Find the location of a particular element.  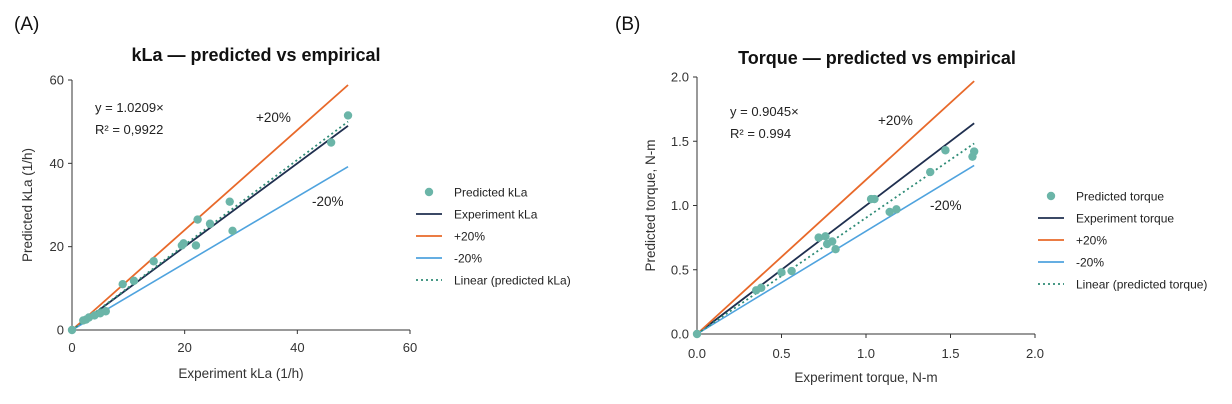

legend-label: Experiment torque is located at coordinates (1125, 219).